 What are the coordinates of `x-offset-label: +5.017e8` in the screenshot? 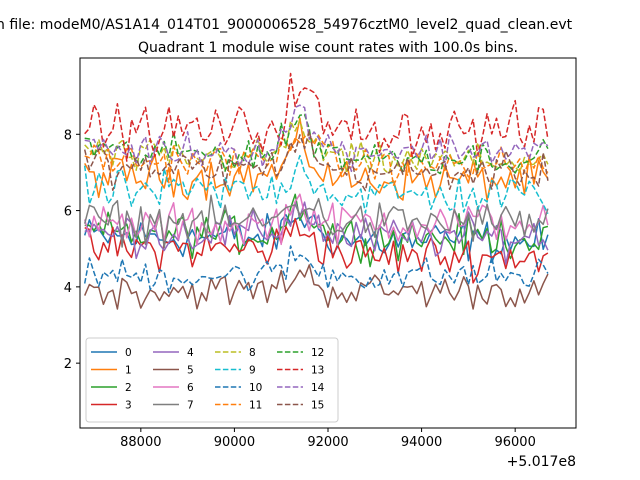 It's located at (541, 462).